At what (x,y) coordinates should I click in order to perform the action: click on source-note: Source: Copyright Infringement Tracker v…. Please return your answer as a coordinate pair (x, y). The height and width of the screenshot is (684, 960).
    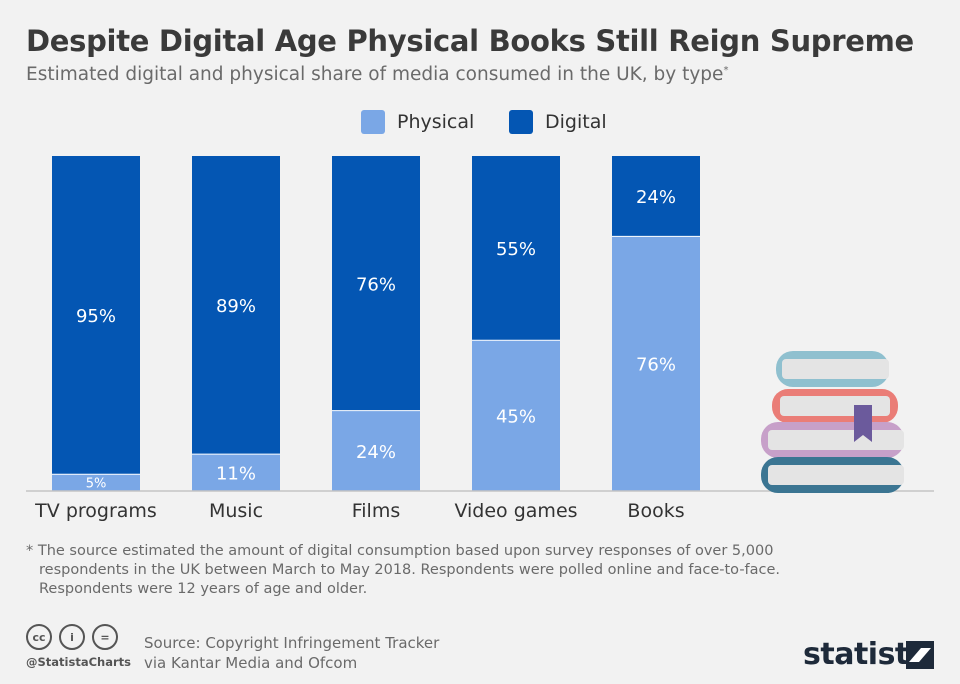
    Looking at the image, I should click on (291, 653).